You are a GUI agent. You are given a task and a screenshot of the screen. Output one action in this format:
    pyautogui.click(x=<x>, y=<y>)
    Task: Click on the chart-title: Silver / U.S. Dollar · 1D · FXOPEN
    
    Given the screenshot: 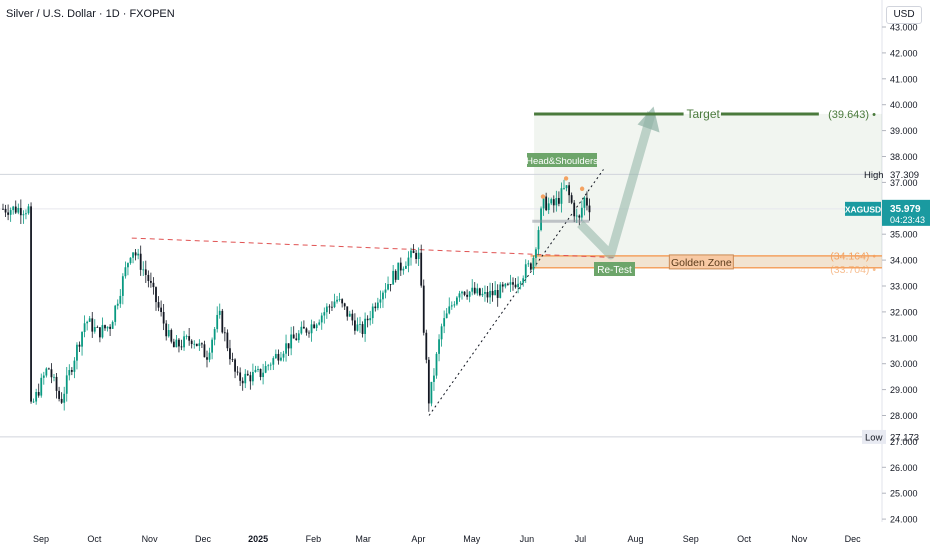 What is the action you would take?
    pyautogui.click(x=90, y=14)
    